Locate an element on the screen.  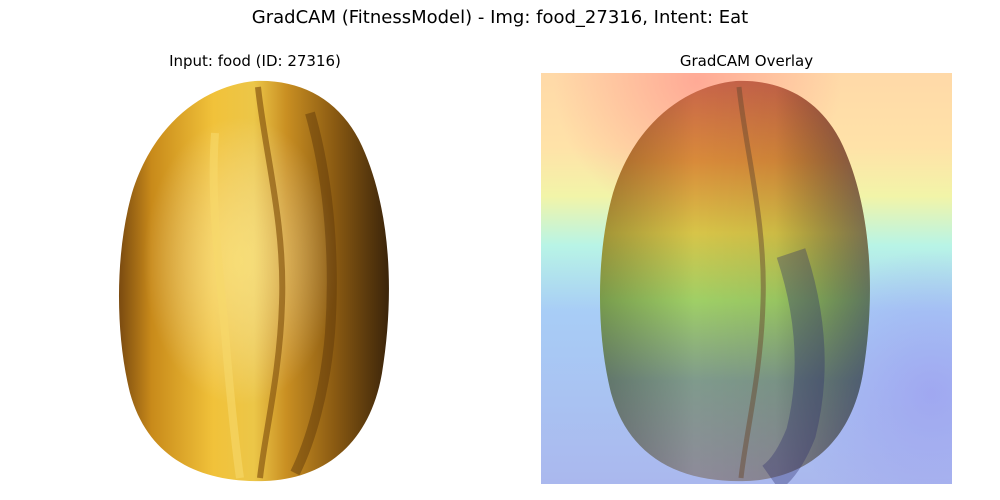
gradcam-panel-title: GradCAM Overlay is located at coordinates (746, 61).